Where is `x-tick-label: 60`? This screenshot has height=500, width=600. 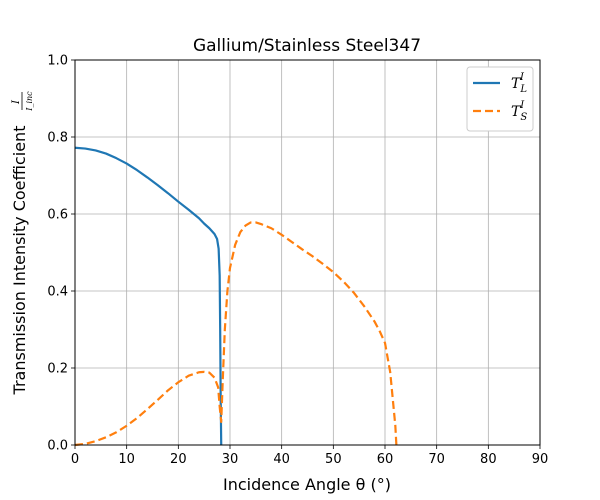
x-tick-label: 60 is located at coordinates (385, 459).